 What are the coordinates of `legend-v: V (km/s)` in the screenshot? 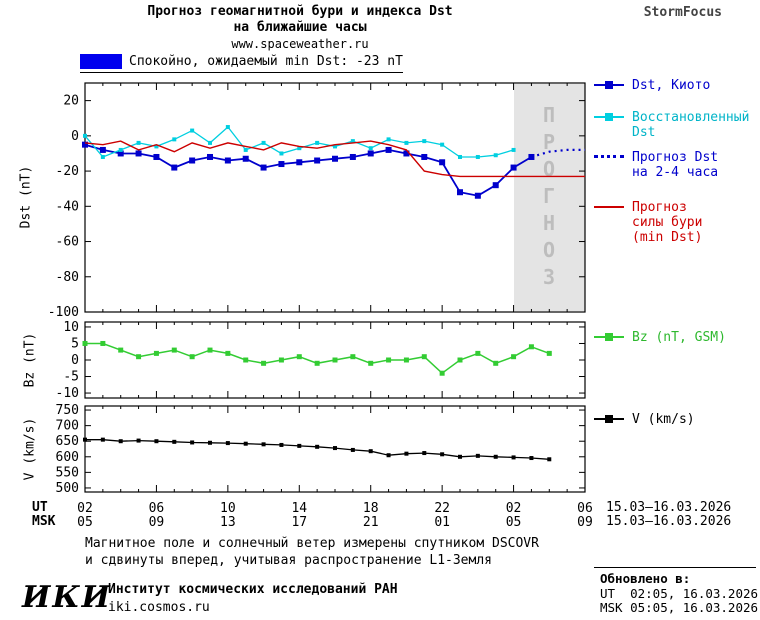 It's located at (644, 419).